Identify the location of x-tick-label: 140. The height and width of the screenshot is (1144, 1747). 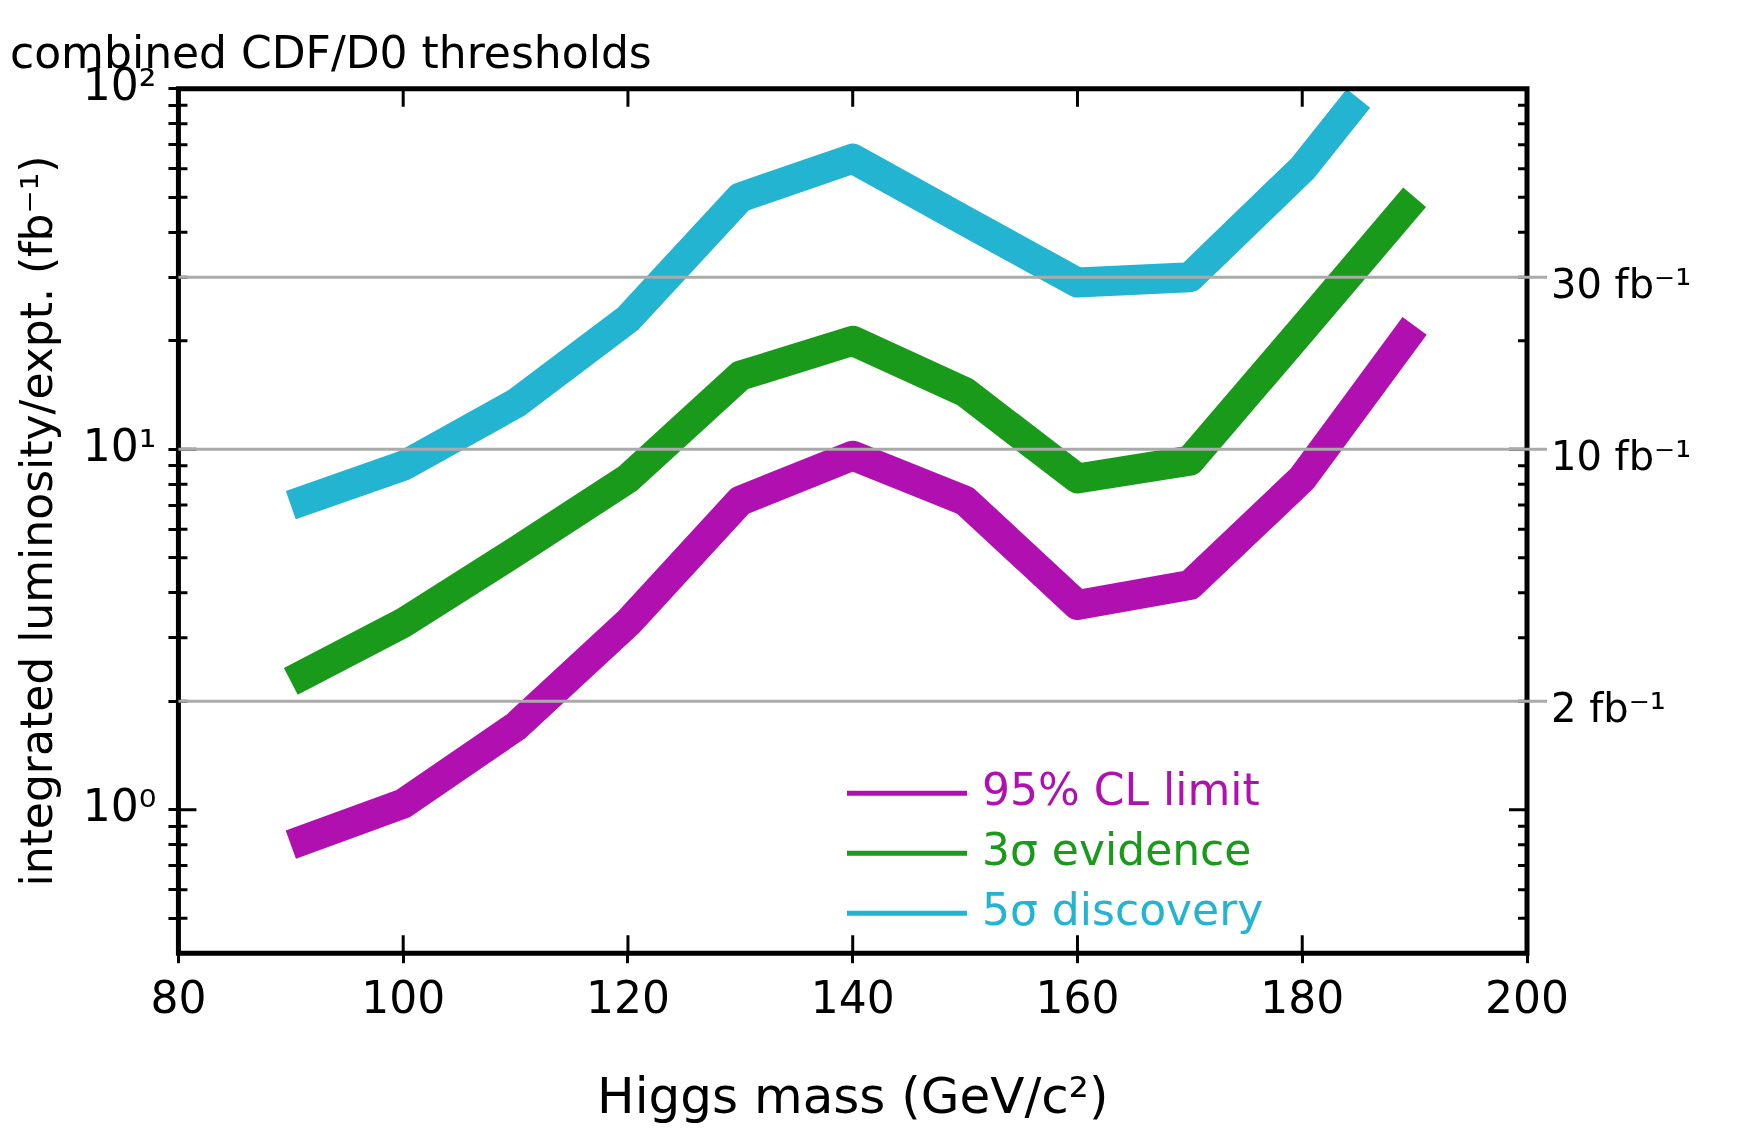
(852, 998).